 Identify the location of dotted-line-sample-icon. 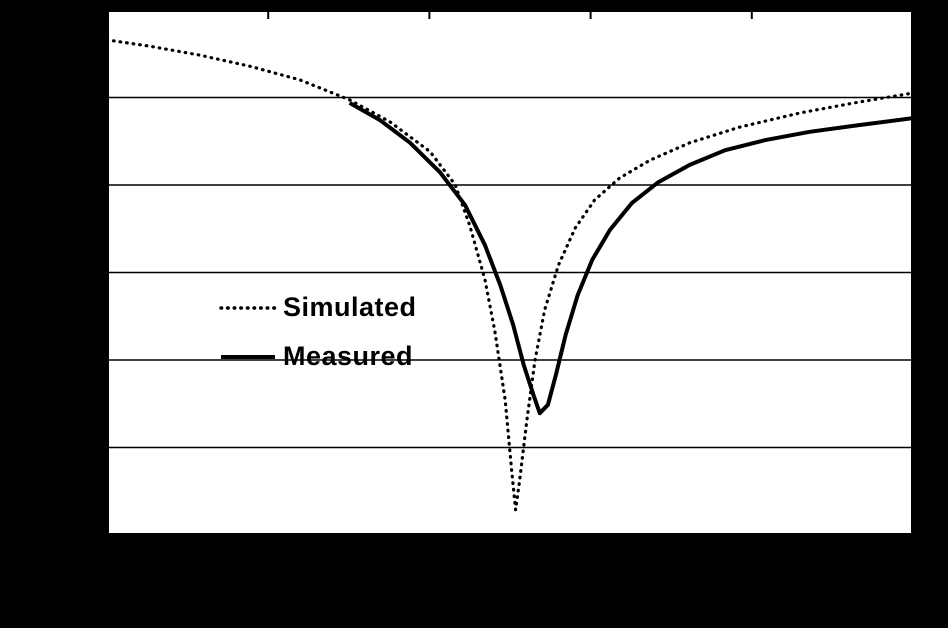
(248, 307).